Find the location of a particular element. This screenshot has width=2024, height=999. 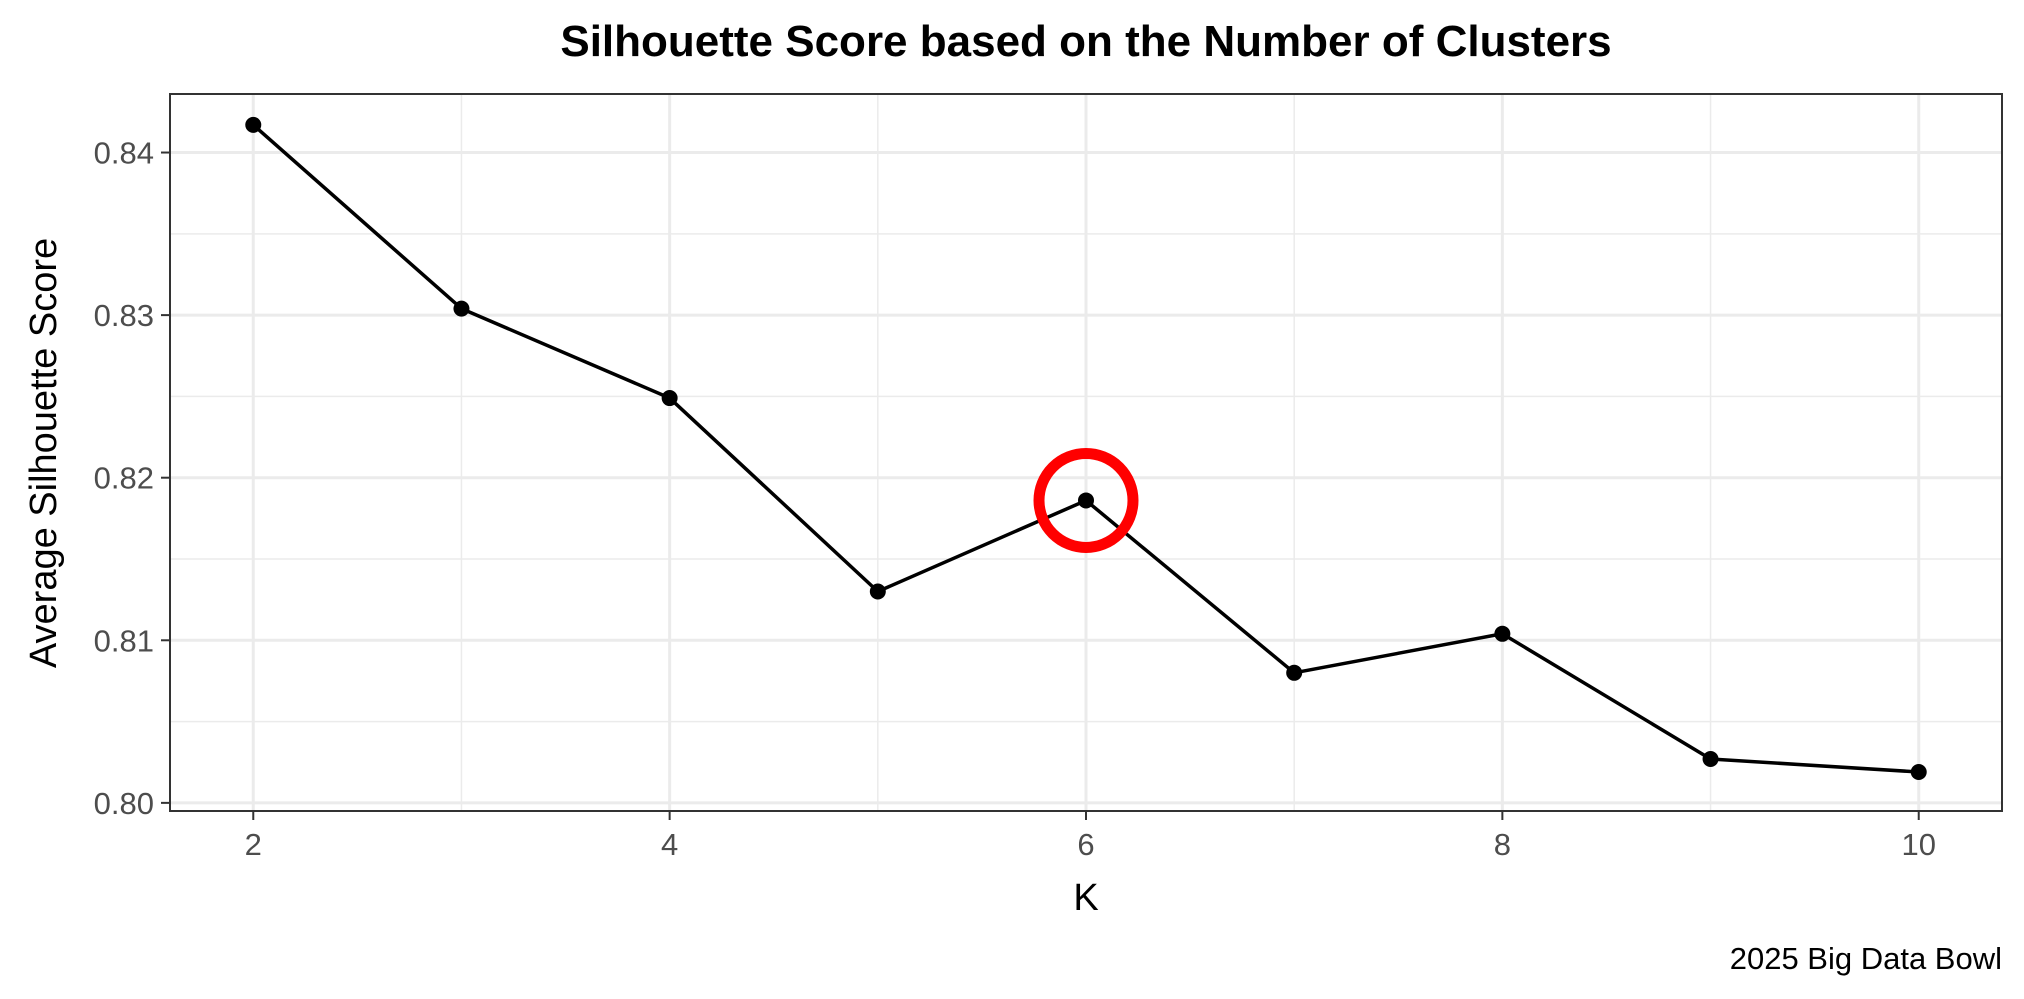

y-tick-label: 0.84 is located at coordinates (124, 153).